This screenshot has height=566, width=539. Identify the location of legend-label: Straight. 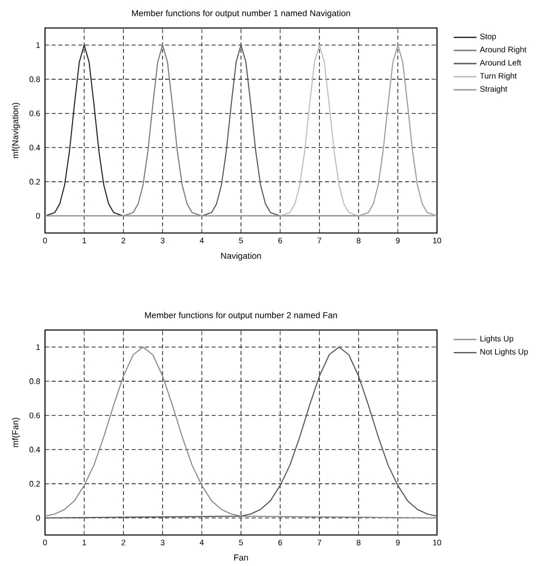
(494, 90).